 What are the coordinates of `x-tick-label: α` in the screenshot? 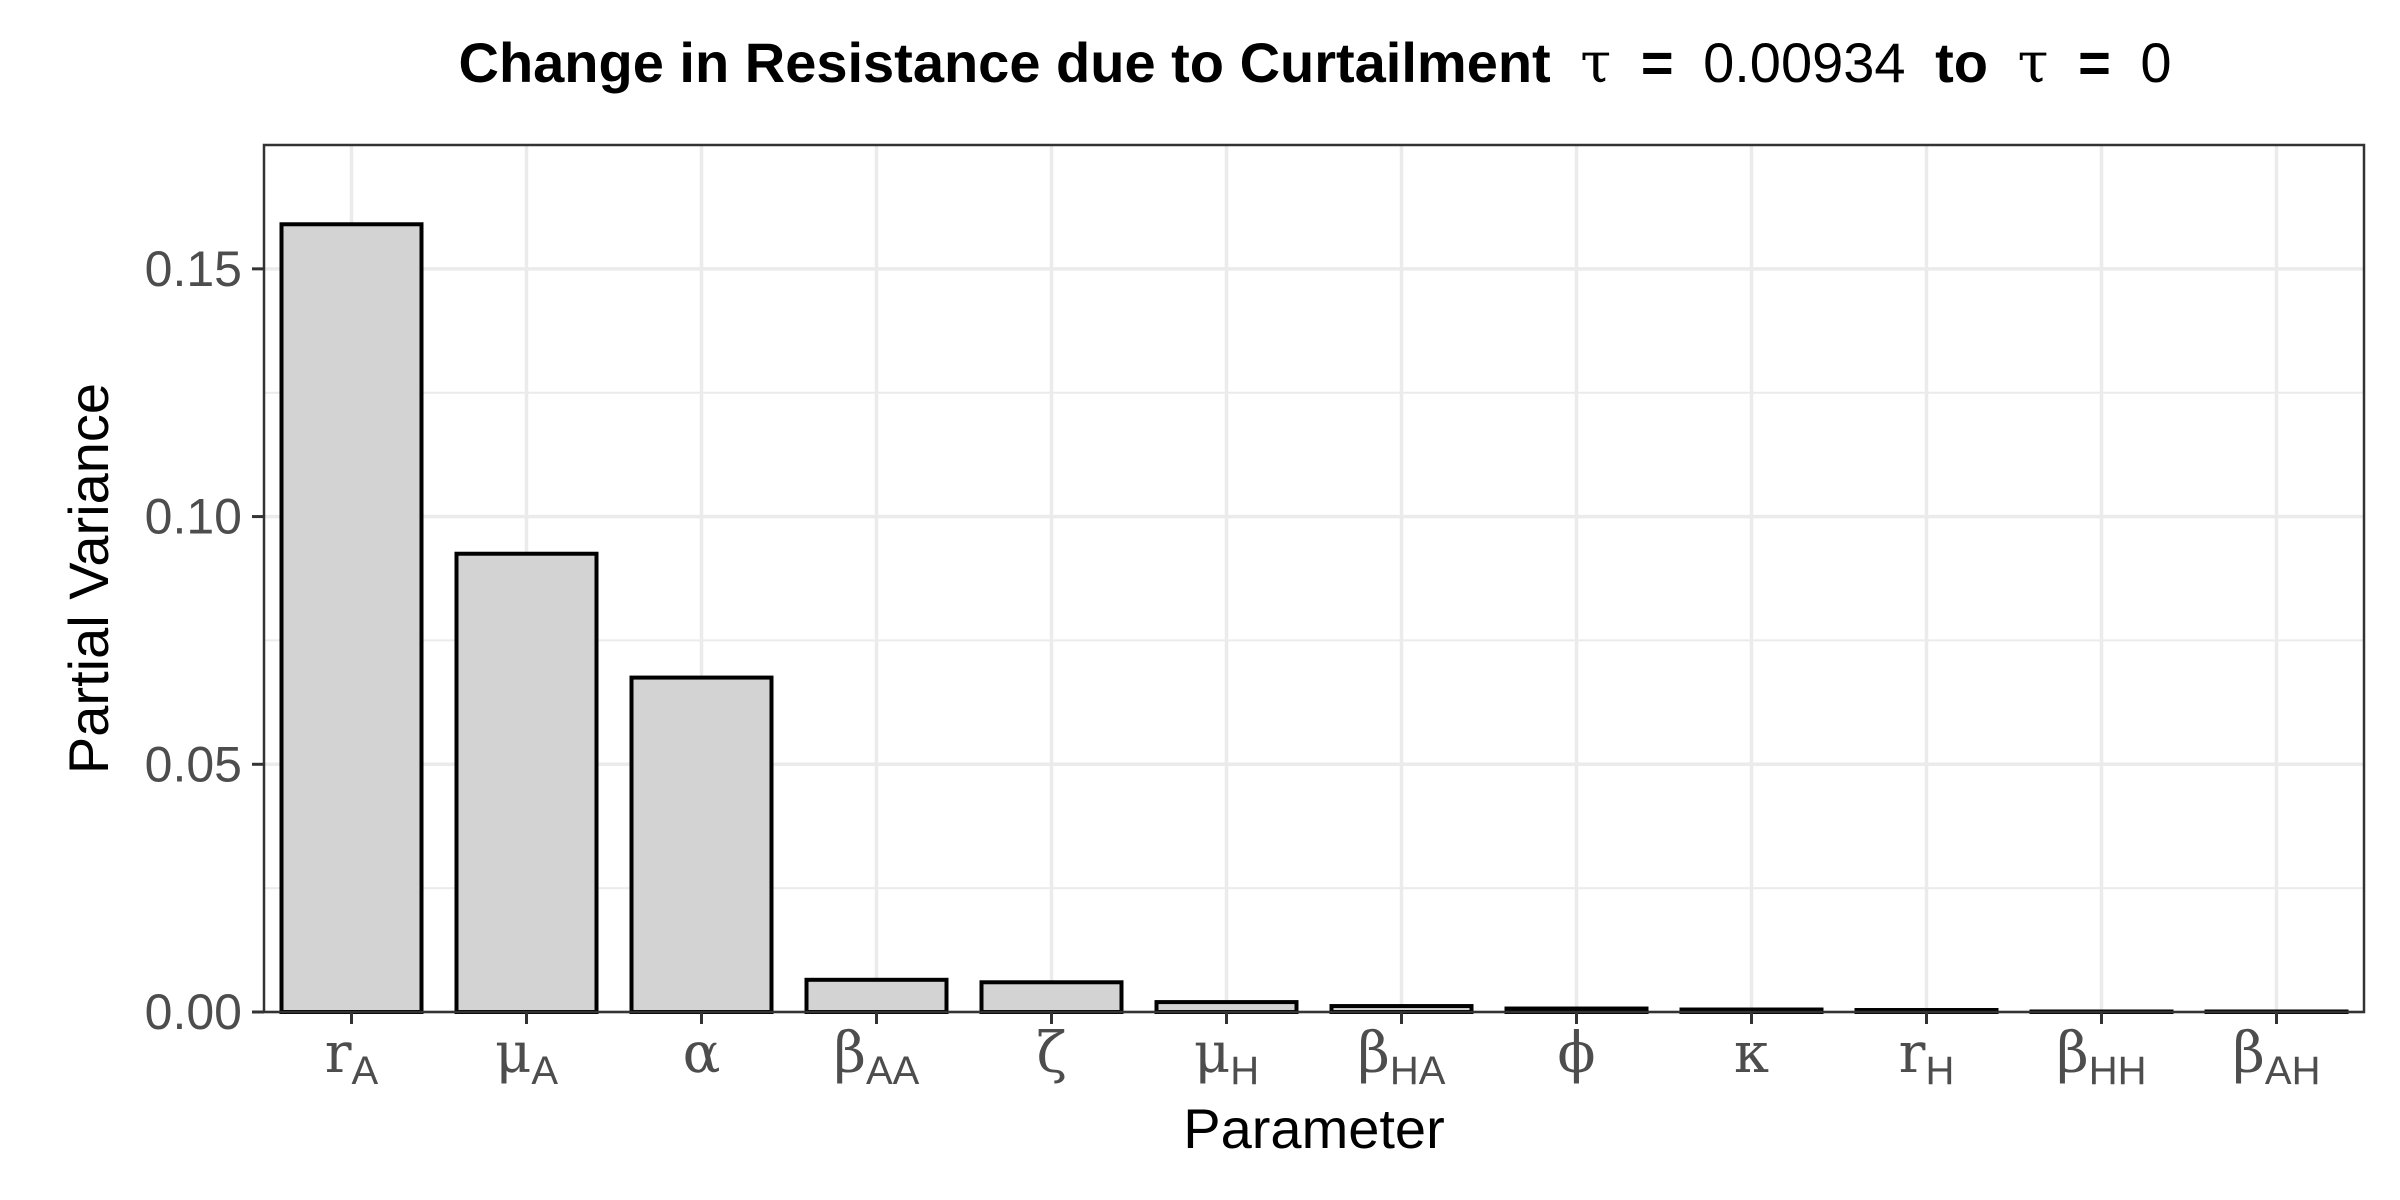 It's located at (702, 1053).